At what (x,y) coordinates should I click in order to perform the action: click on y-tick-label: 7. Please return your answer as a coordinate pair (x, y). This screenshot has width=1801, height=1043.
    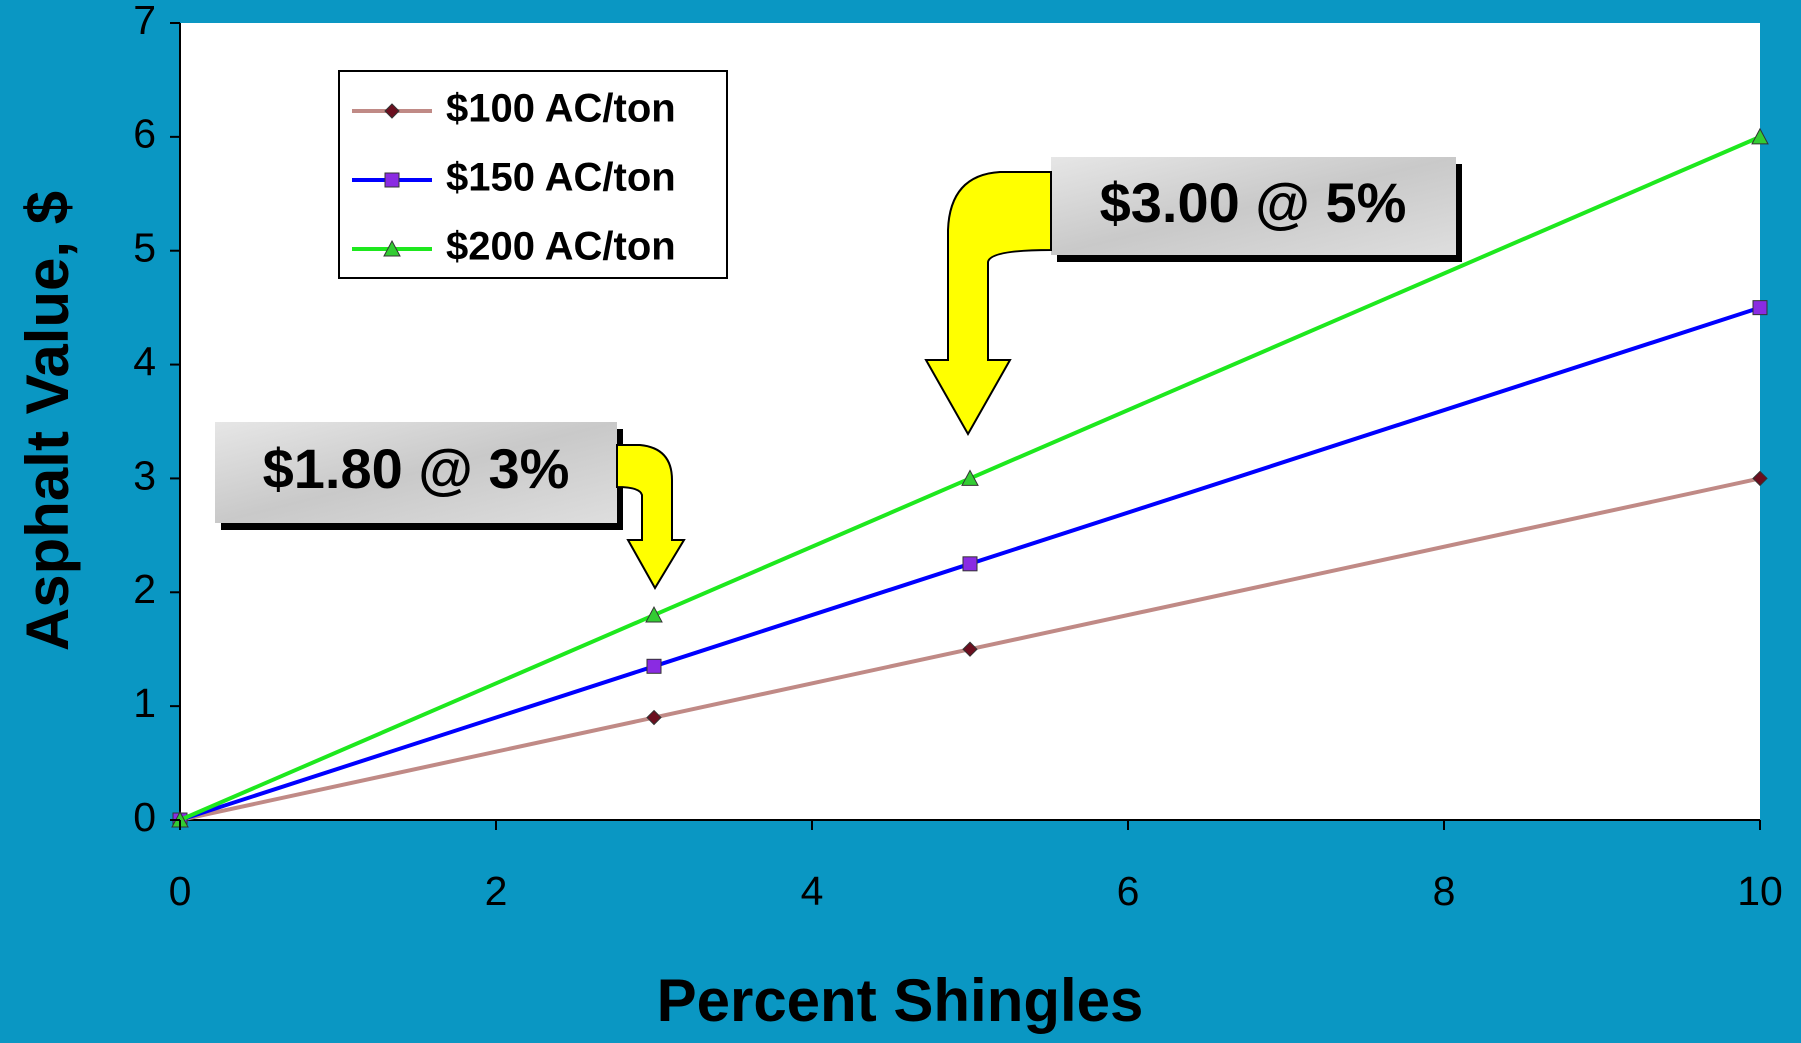
    Looking at the image, I should click on (144, 21).